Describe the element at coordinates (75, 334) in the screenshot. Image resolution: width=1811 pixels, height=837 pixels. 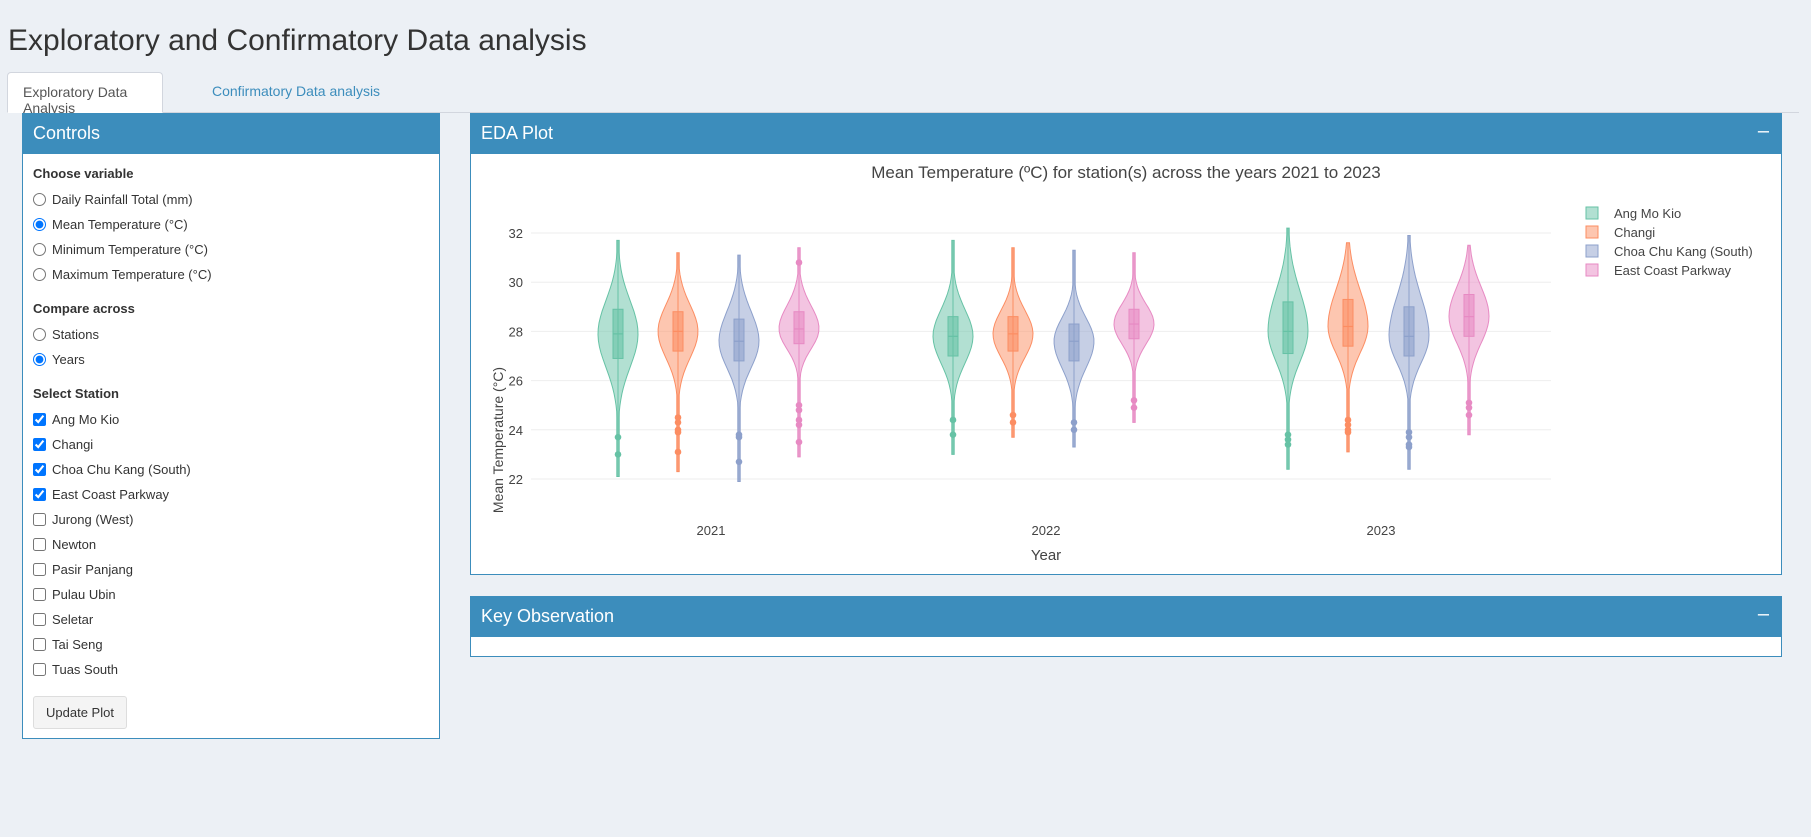
I see `compare-option-label: Stations` at that location.